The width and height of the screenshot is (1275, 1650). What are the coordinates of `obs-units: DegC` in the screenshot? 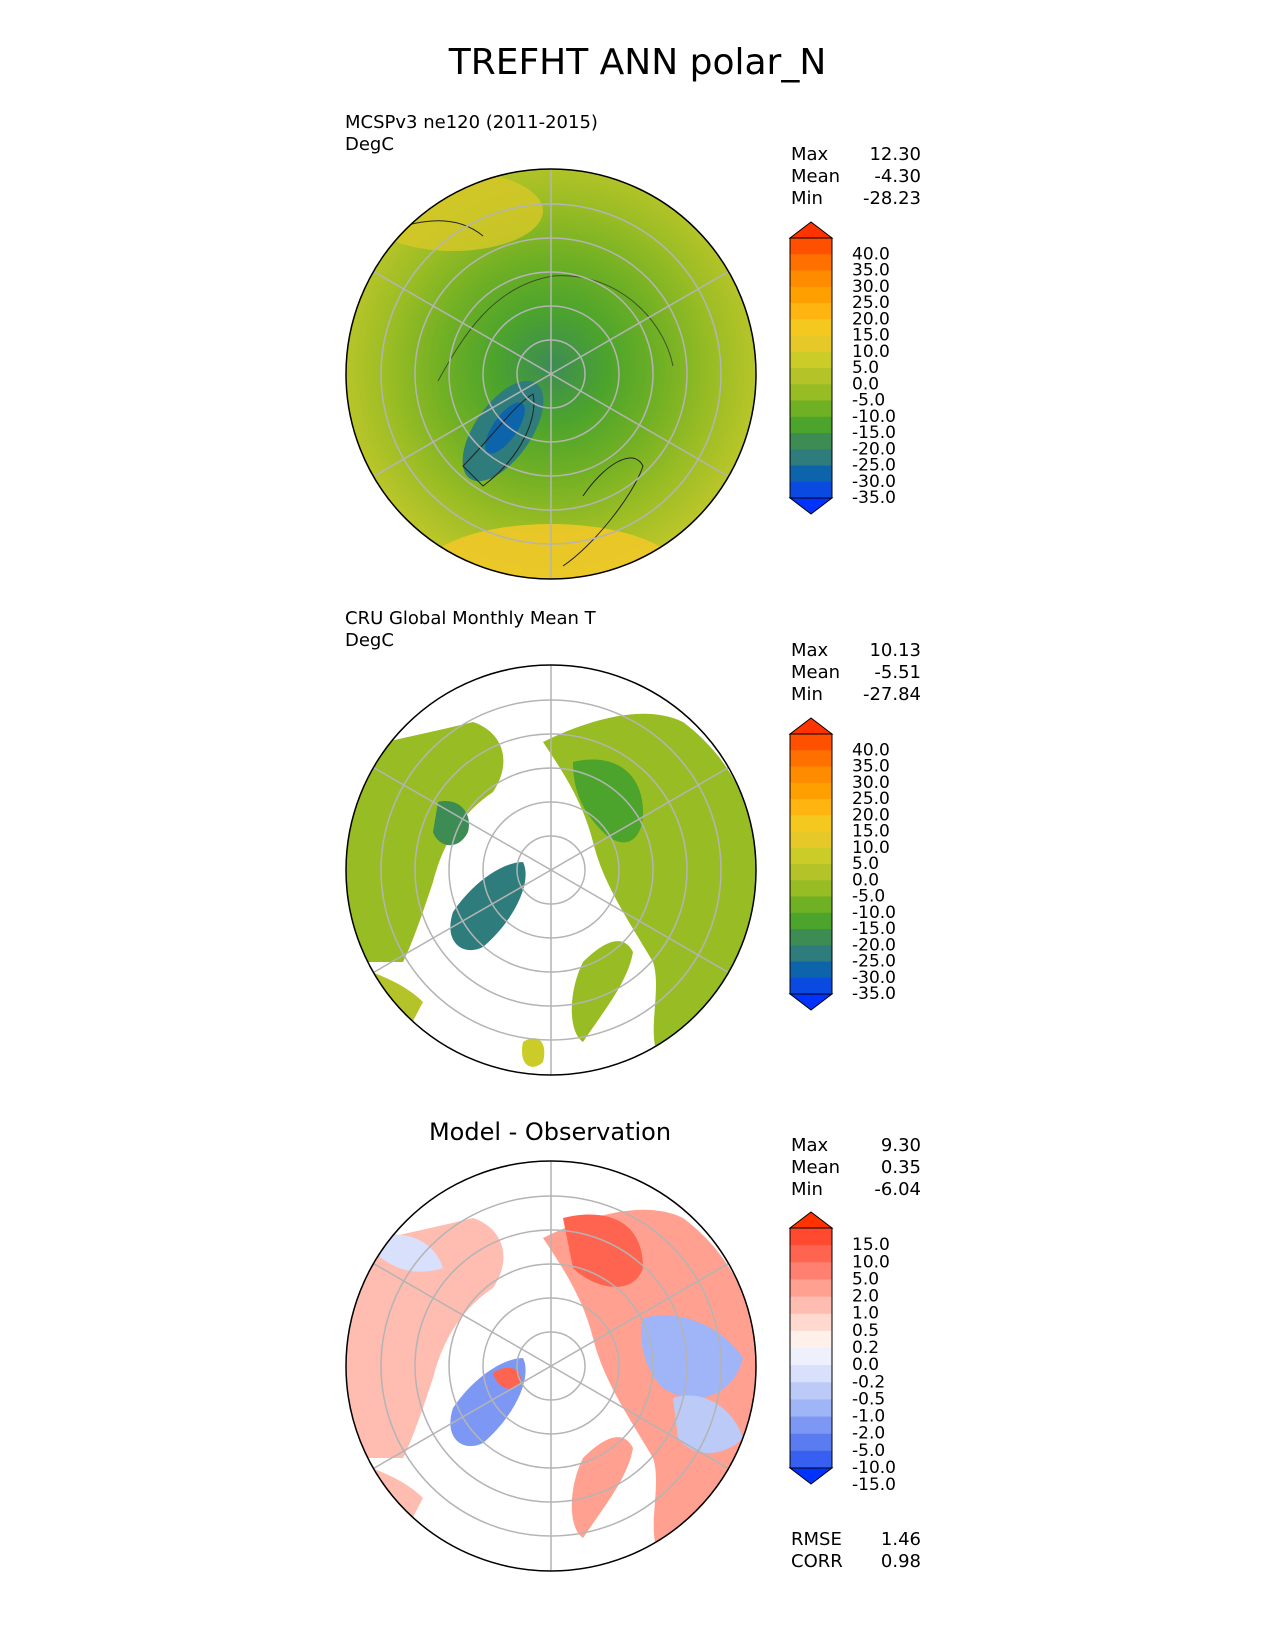 It's located at (369, 640).